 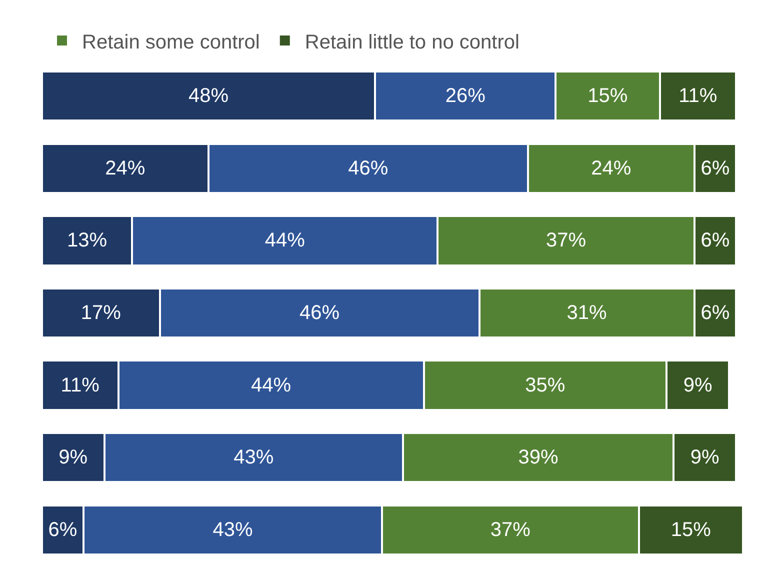 I want to click on legend-label: Retain some control, so click(x=171, y=42).